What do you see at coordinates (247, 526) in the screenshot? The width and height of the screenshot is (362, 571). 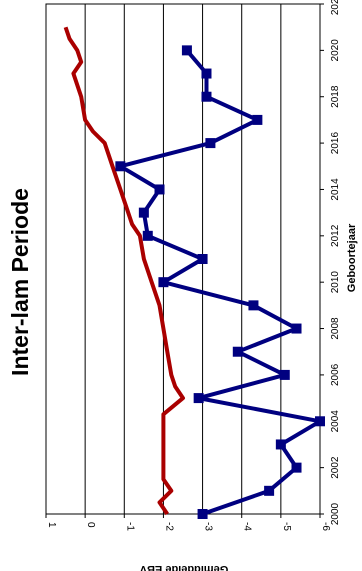 I see `y-tick-label: -4` at bounding box center [247, 526].